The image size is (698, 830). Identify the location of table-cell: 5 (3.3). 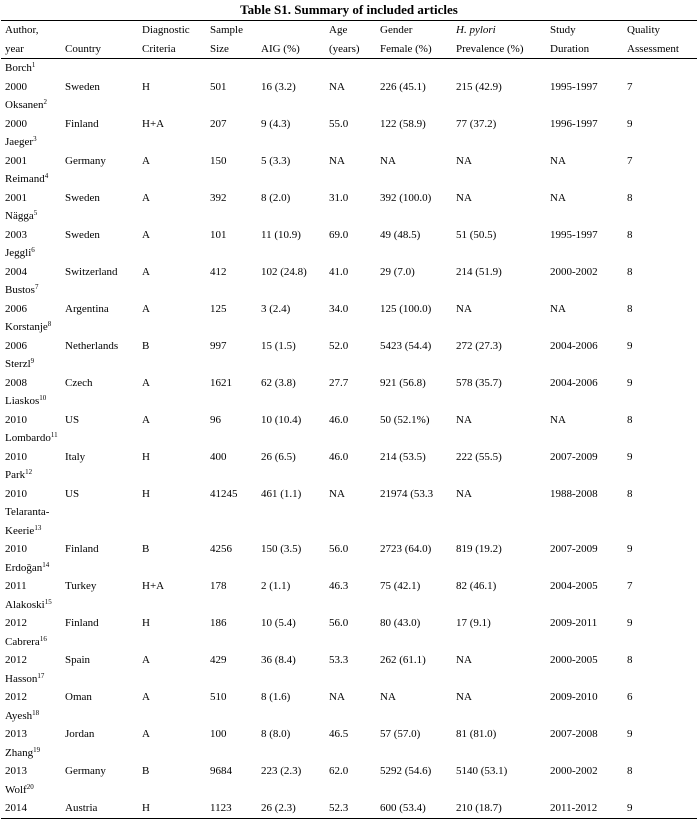
(276, 160).